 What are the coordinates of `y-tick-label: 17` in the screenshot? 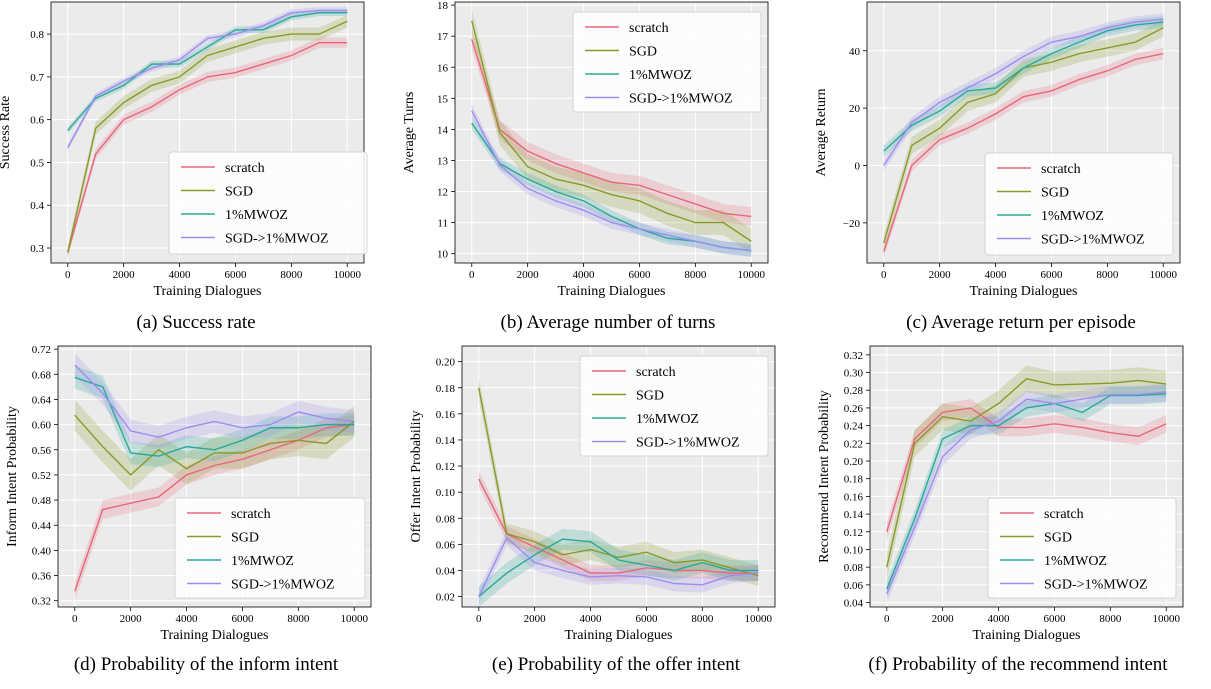 It's located at (443, 37).